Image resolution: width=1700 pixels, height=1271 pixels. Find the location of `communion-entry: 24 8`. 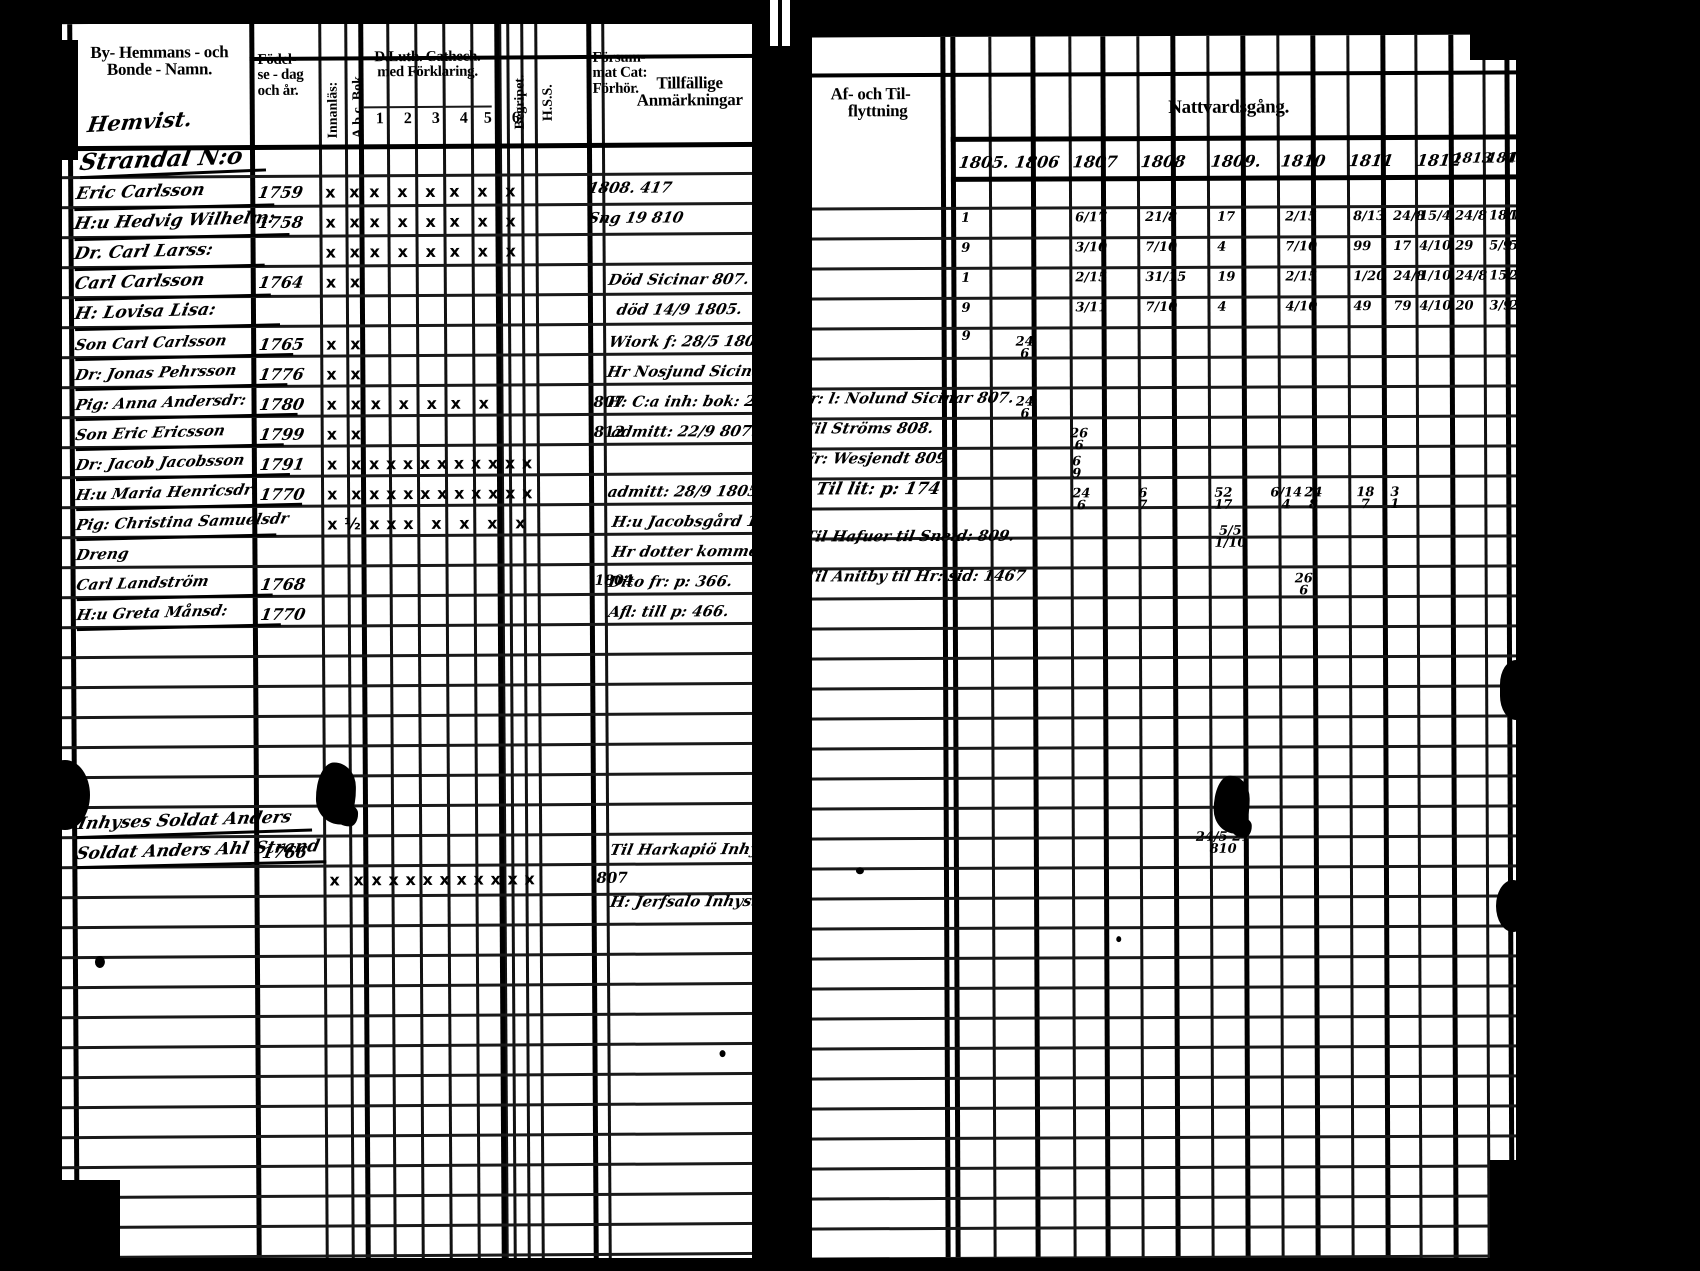

communion-entry: 24 8 is located at coordinates (1313, 499).